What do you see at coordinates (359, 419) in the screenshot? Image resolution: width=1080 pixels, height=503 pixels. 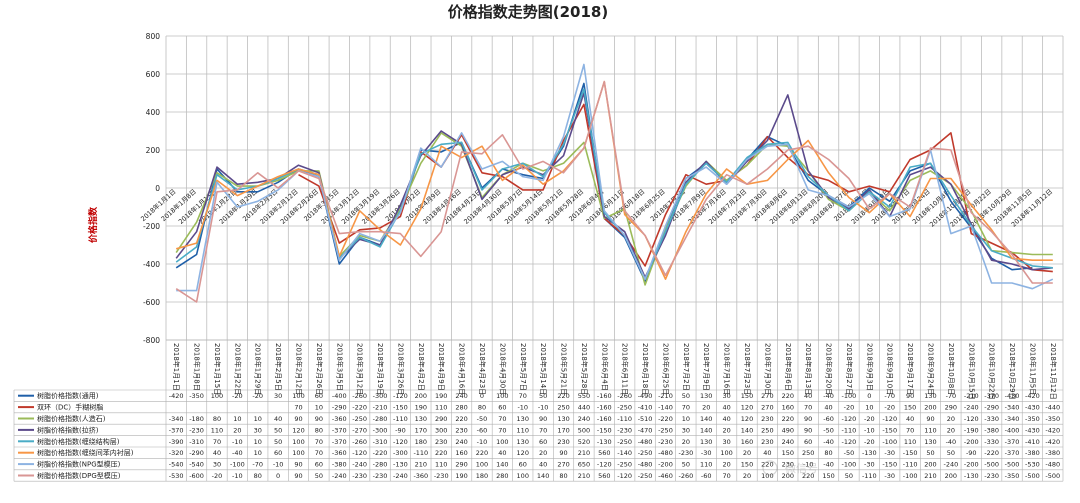 I see `table-cell: -250` at bounding box center [359, 419].